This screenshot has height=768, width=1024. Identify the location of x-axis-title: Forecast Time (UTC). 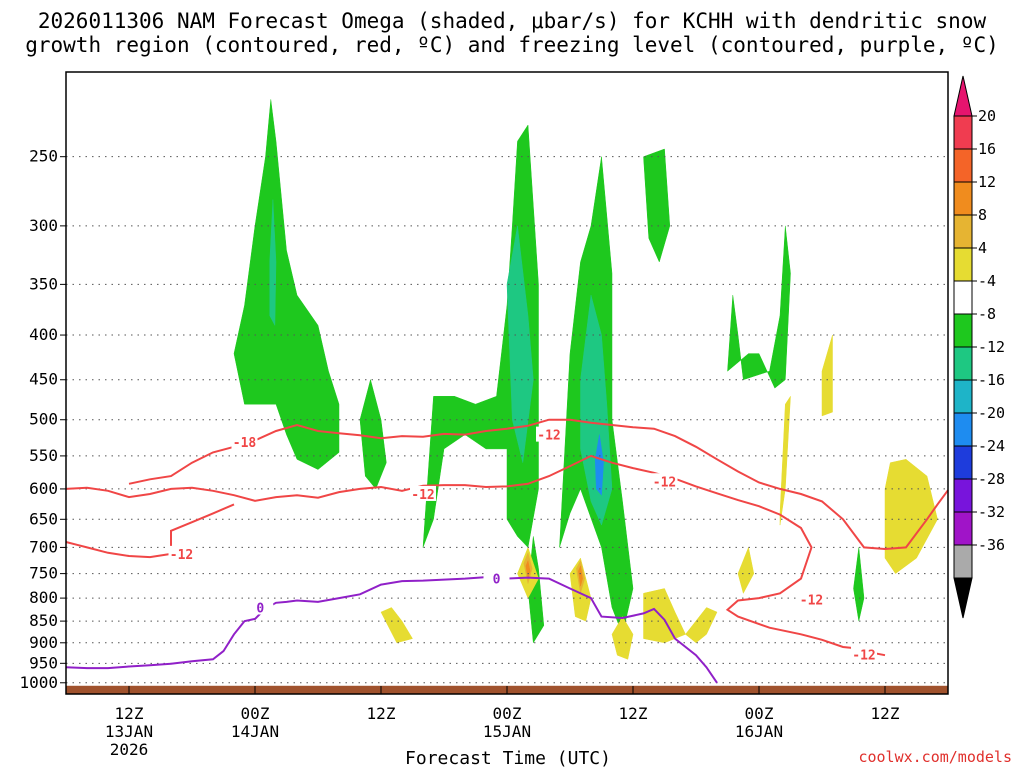
(508, 758).